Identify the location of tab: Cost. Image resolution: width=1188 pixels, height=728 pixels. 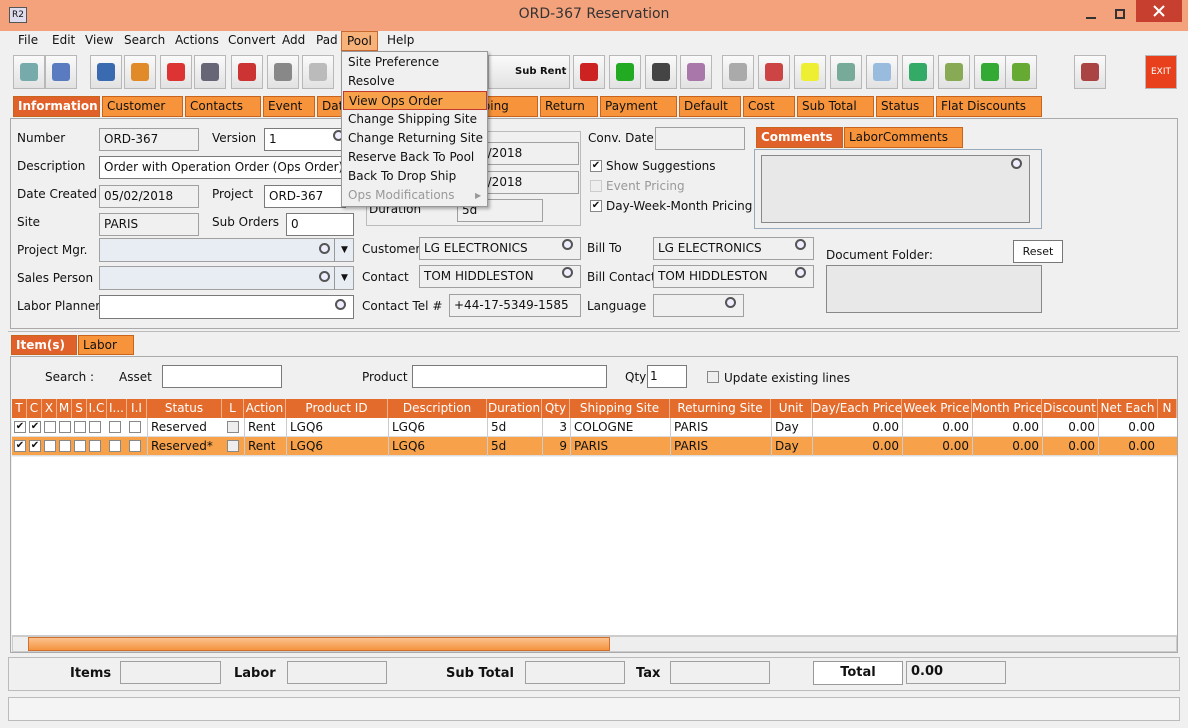
(769, 106).